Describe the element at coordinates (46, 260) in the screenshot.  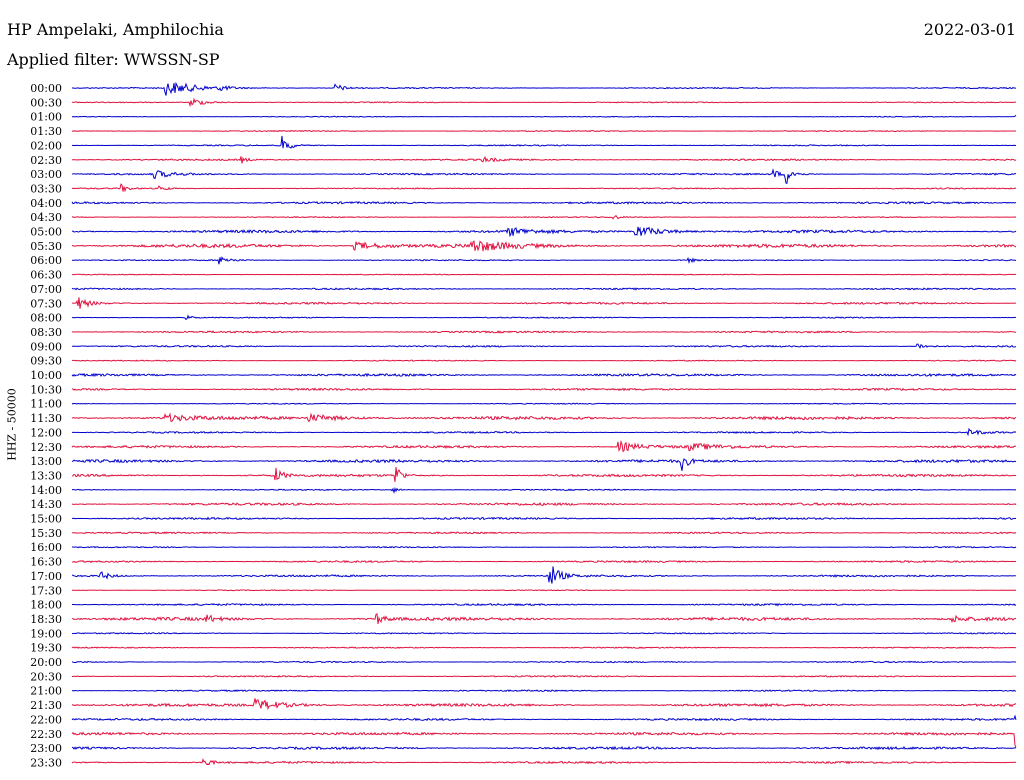
I see `row-time-label: 06:00` at that location.